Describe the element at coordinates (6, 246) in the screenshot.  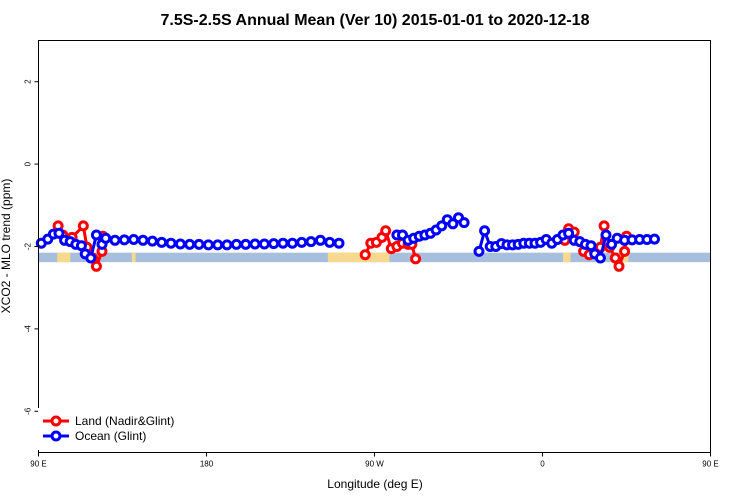
I see `y-axis-label: XCO2 - MLO trend (ppm)` at that location.